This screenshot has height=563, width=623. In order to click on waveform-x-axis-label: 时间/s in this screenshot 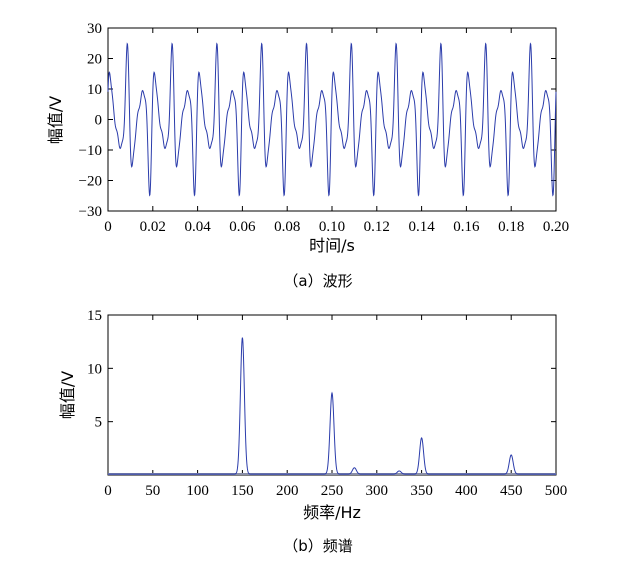, I will do `click(332, 245)`.